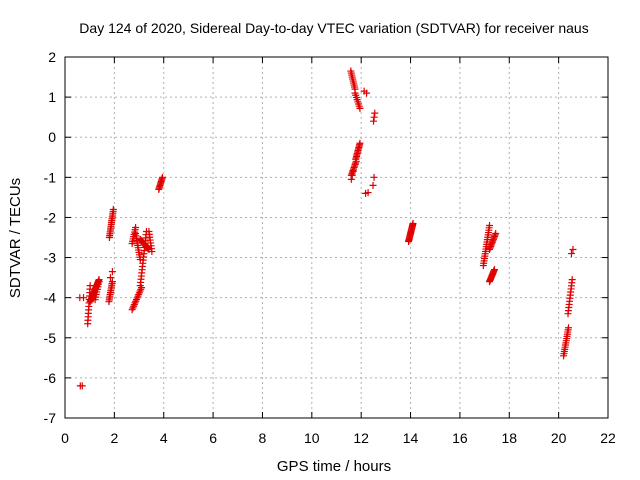  Describe the element at coordinates (559, 438) in the screenshot. I see `x-tick-label: 20` at that location.